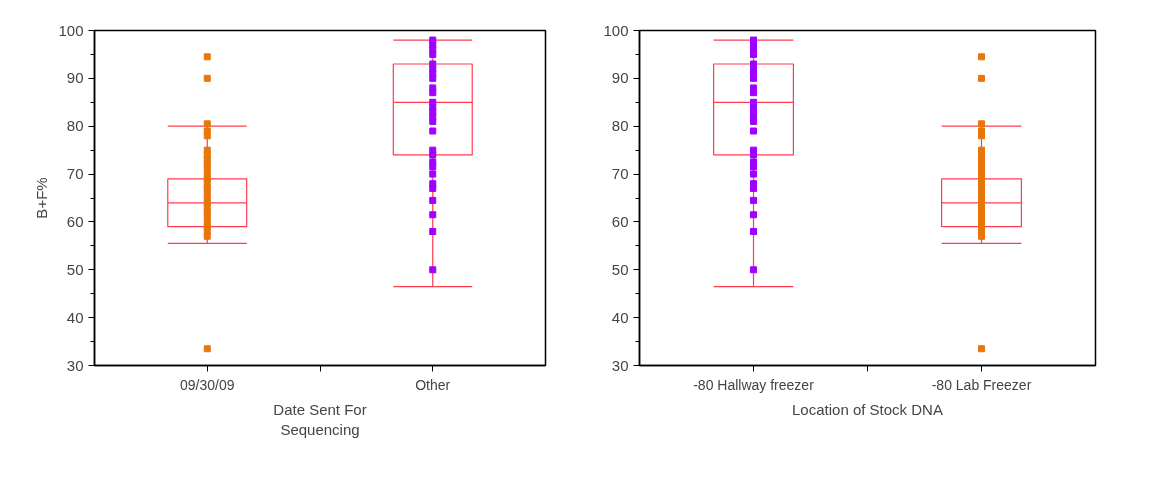  What do you see at coordinates (42, 198) in the screenshot?
I see `y-axis-title: B+F%` at bounding box center [42, 198].